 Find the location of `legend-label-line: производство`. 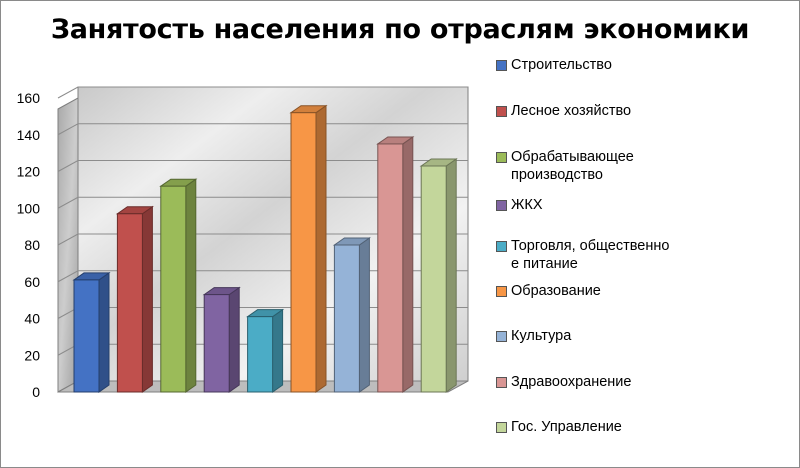

legend-label-line: производство is located at coordinates (557, 175).